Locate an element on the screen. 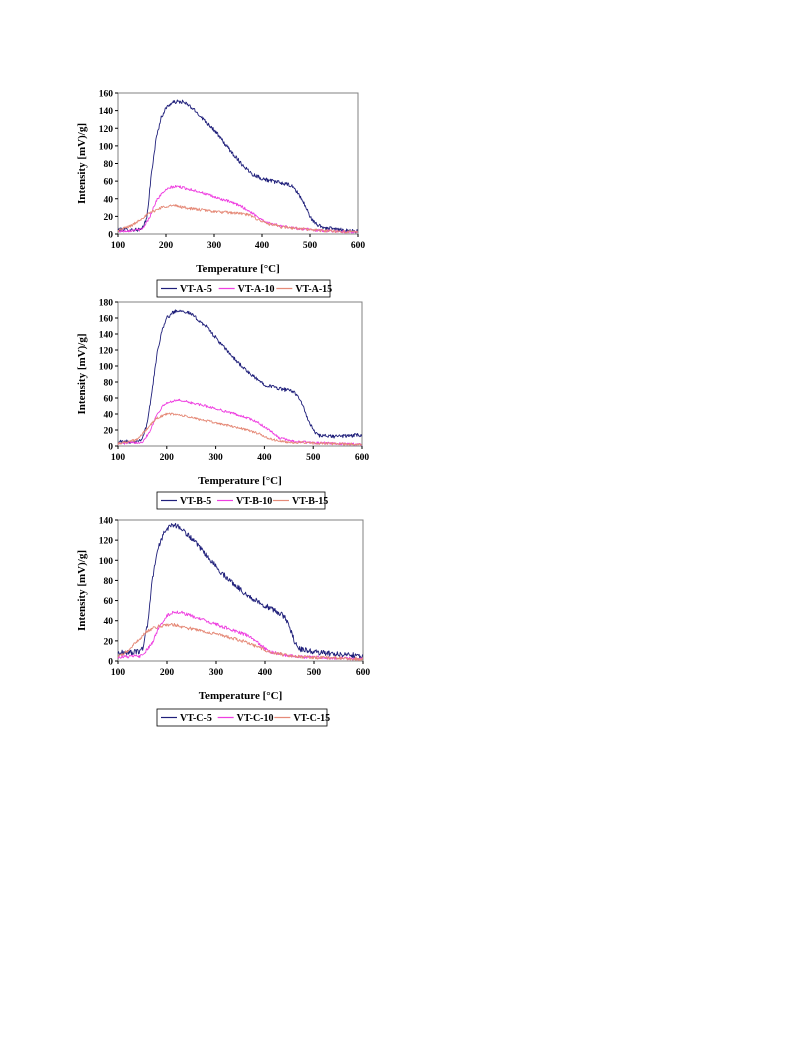 This screenshot has width=793, height=1062. legend-label-VT-B-10: VT-B-10 is located at coordinates (254, 501).